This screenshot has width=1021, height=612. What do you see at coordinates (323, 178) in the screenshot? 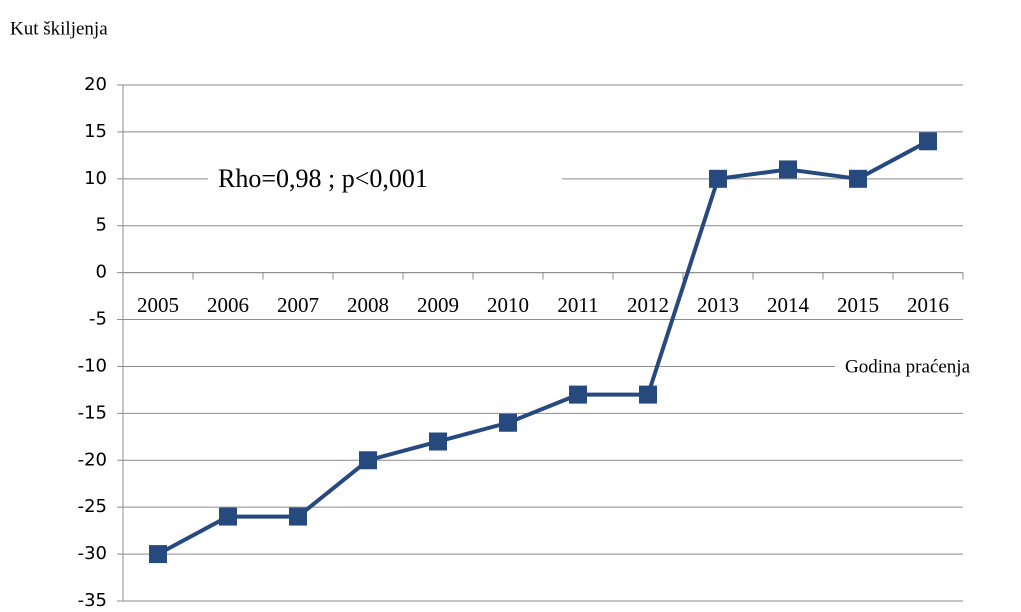
I see `annotation: Rho=0,98 ; p<0,001` at bounding box center [323, 178].